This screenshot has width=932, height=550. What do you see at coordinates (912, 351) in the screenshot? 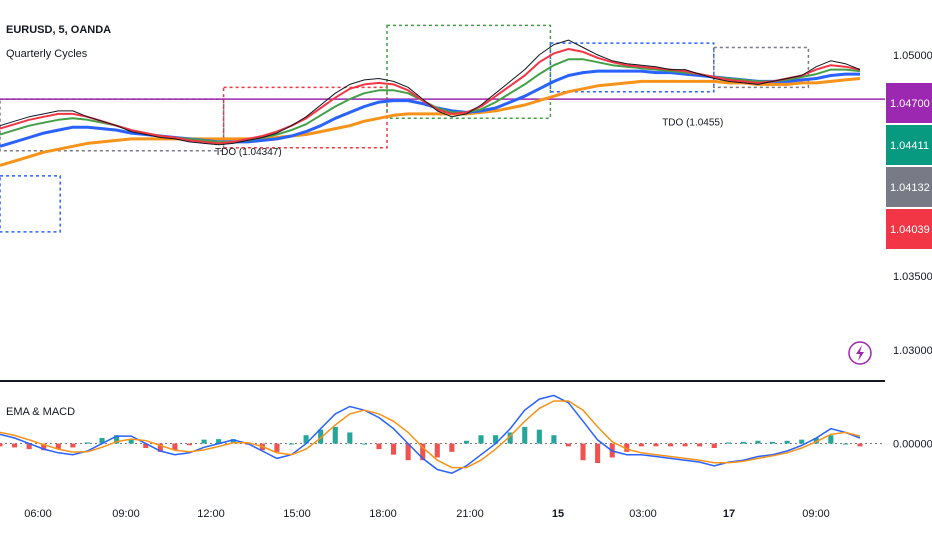
I see `y-tick-label: 1.03000` at bounding box center [912, 351].